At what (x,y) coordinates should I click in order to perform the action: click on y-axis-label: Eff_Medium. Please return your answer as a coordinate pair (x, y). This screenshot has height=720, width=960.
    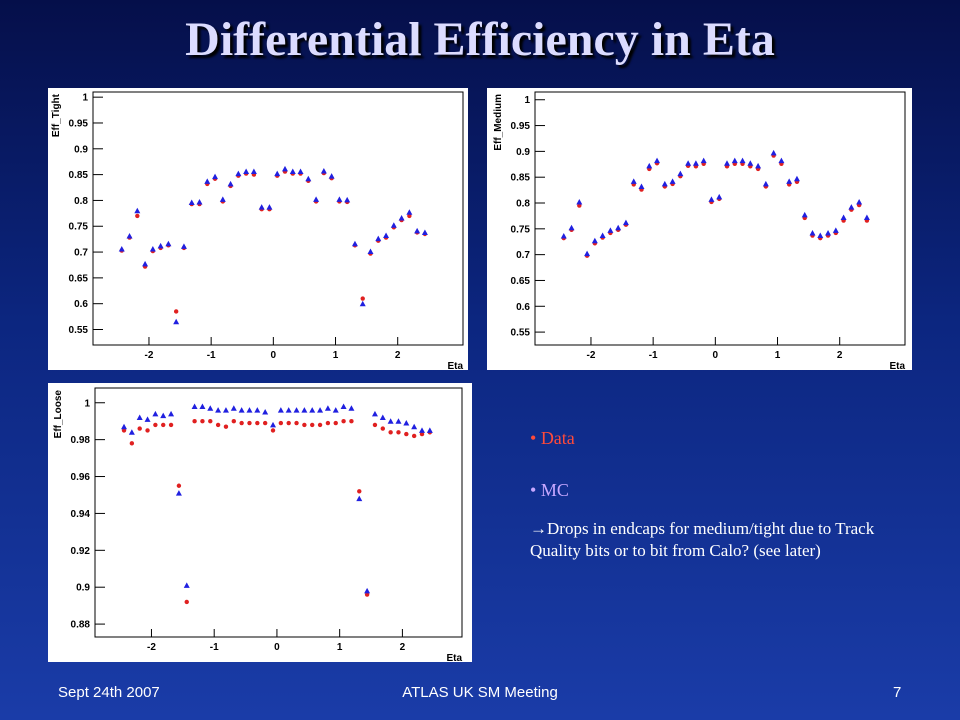
    Looking at the image, I should click on (498, 122).